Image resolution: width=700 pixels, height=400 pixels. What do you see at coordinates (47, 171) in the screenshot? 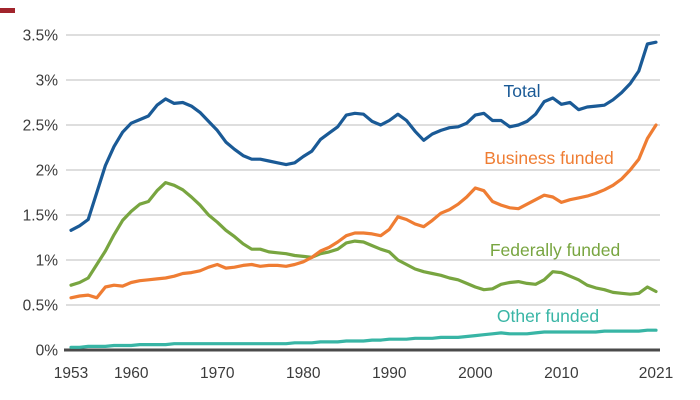
I see `y-tick-label: 2%` at bounding box center [47, 171].